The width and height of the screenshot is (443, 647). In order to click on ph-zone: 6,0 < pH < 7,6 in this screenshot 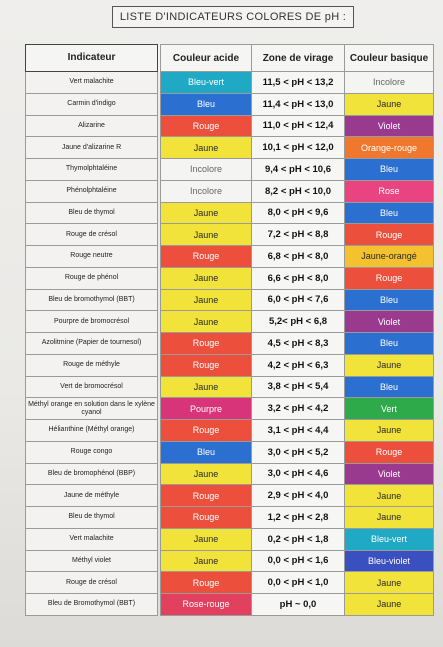, I will do `click(298, 300)`.